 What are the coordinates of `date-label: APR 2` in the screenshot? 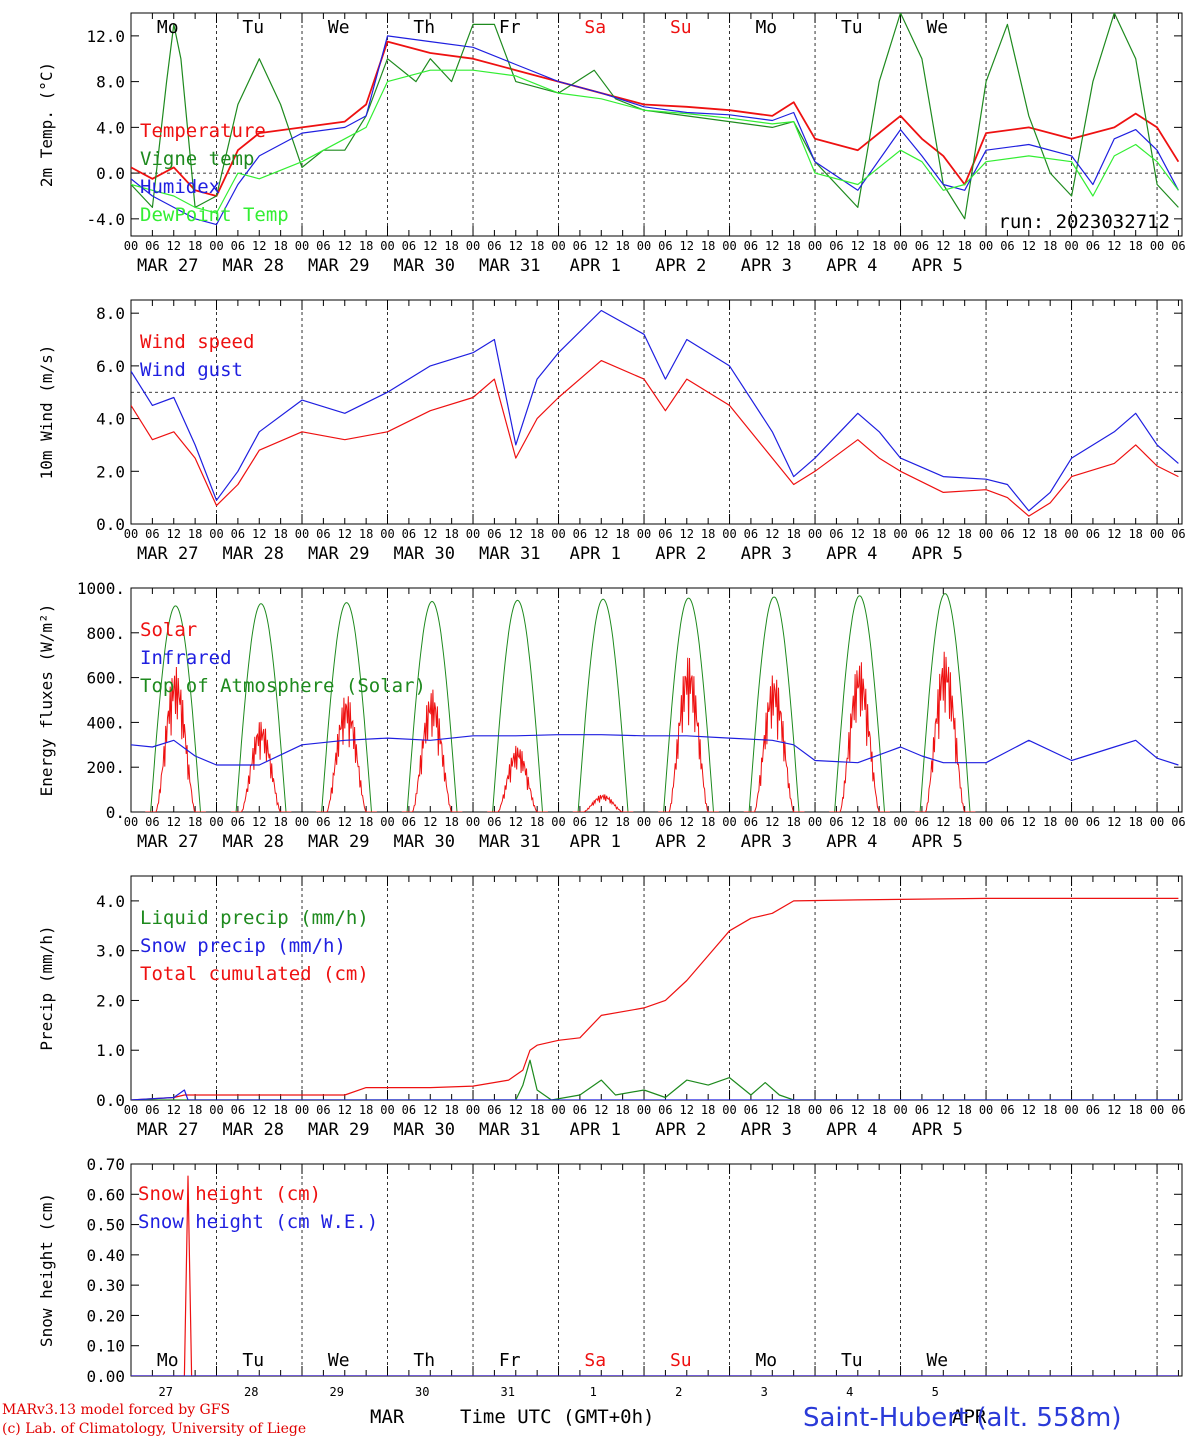 It's located at (680, 1130).